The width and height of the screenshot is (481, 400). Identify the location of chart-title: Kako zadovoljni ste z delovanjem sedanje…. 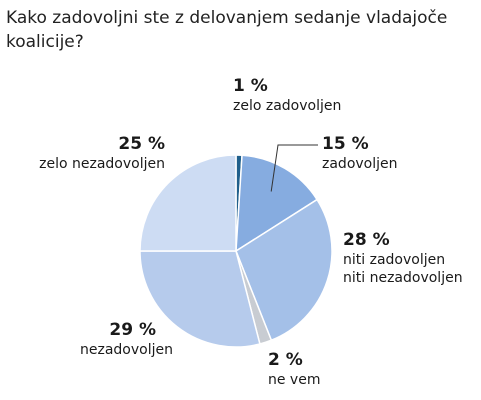
(227, 30).